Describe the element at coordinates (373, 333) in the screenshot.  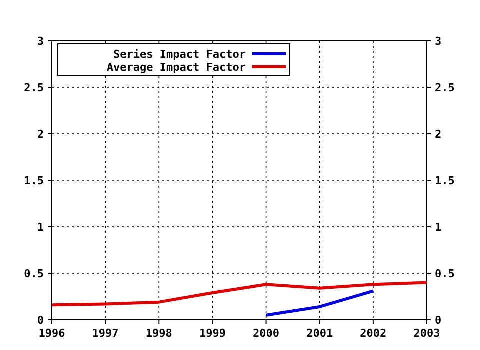
I see `x-tick-label: 2002` at that location.